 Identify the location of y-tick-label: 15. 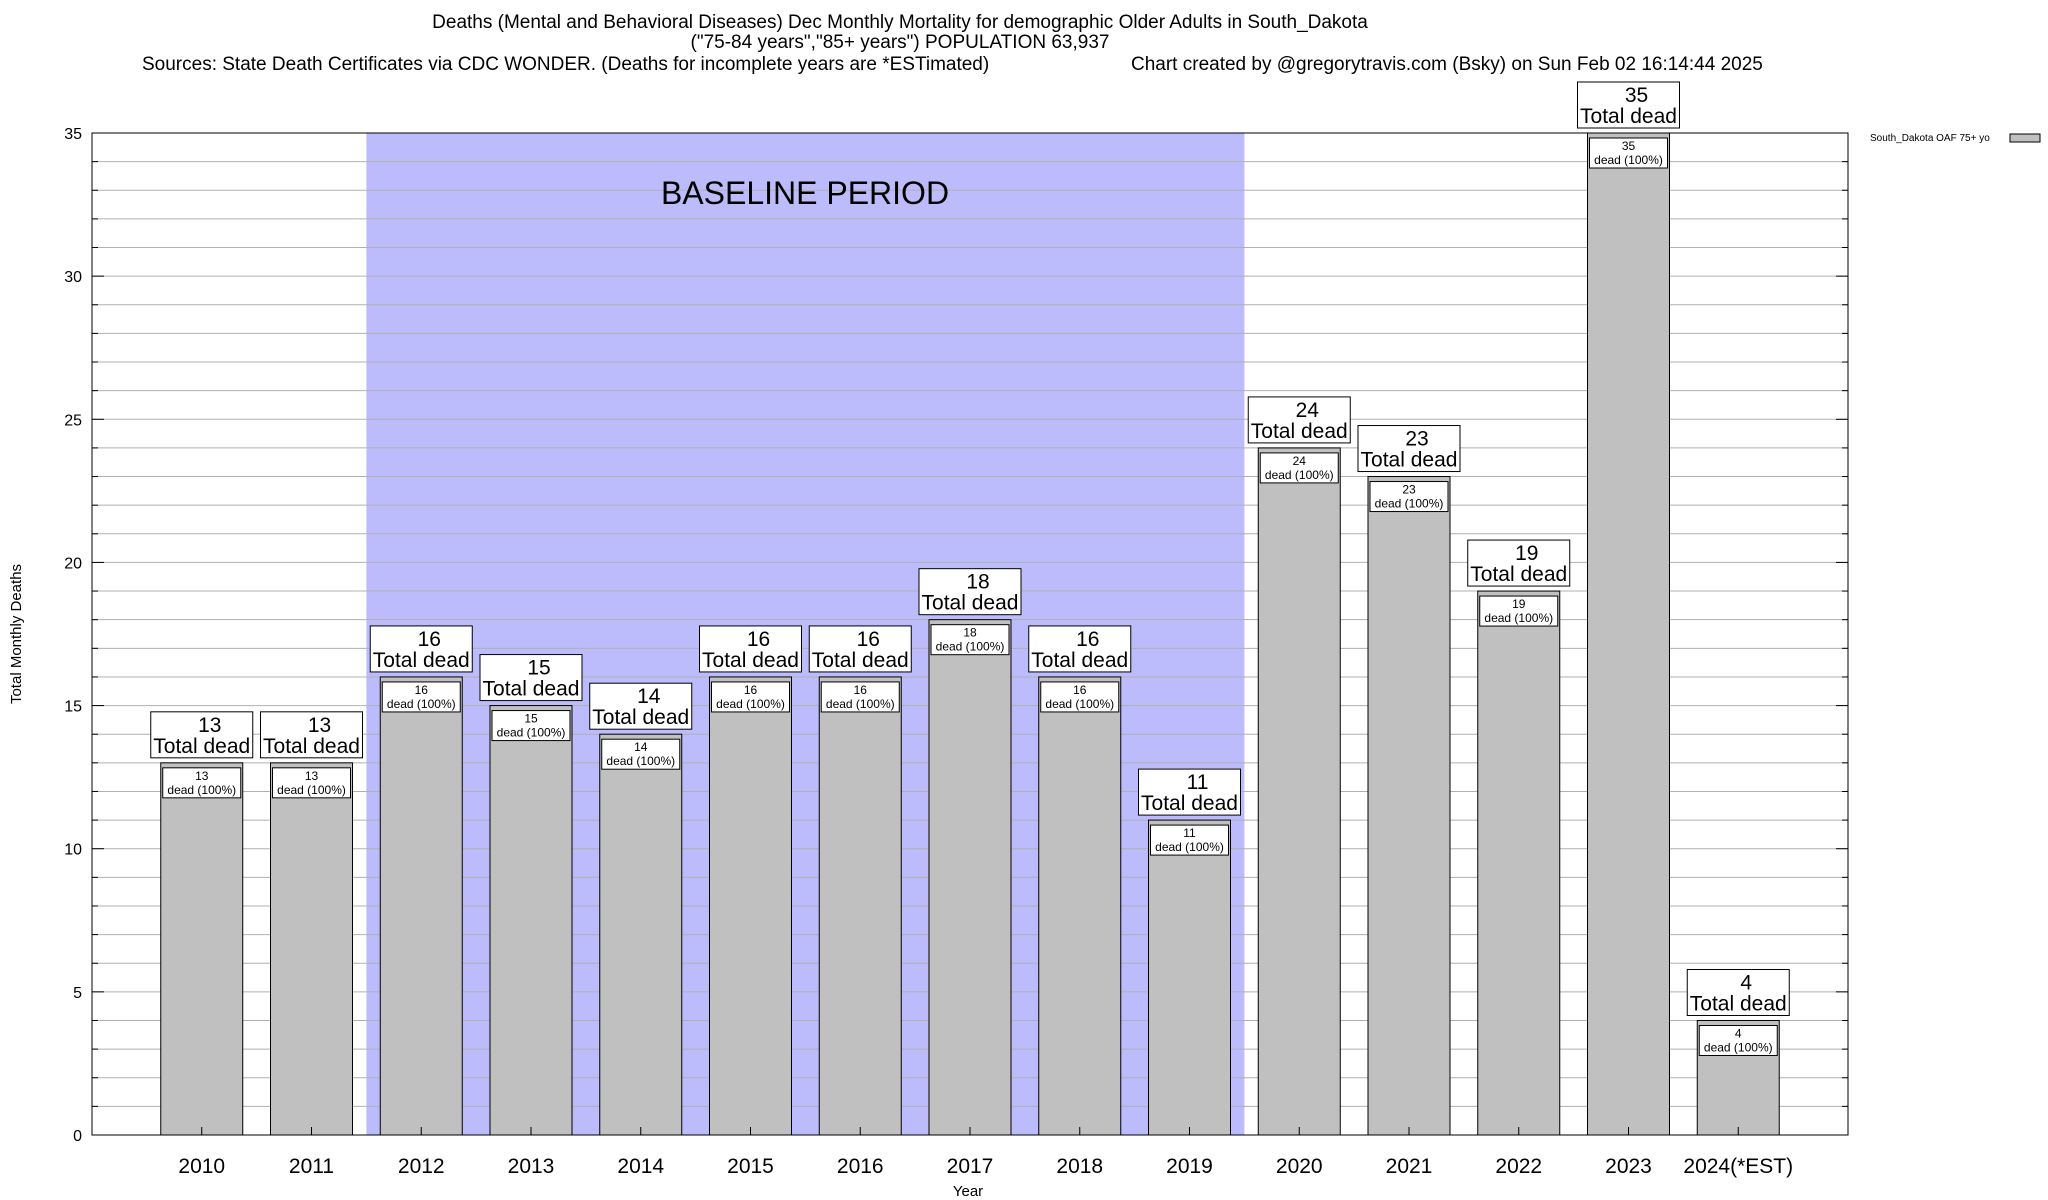
(73, 707).